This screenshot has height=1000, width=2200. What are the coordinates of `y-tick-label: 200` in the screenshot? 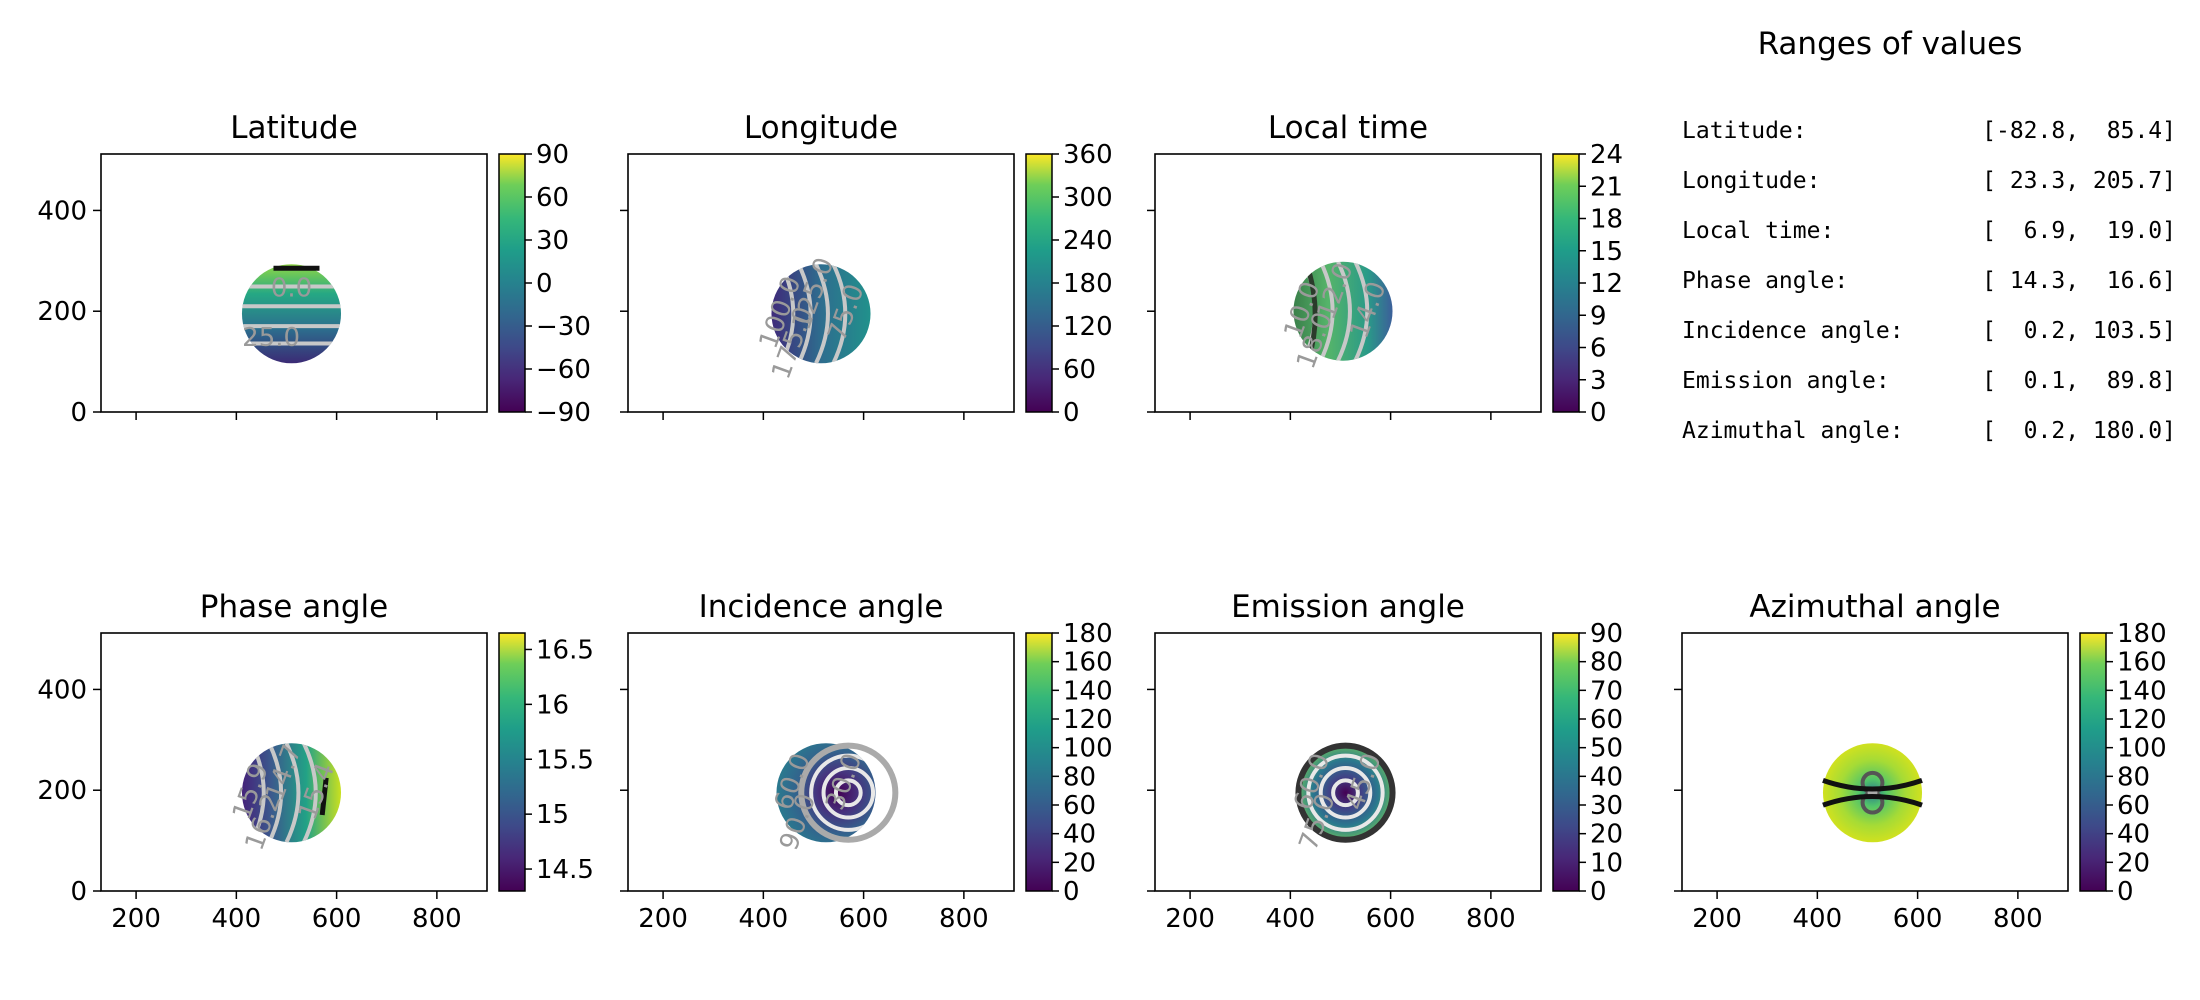 It's located at (62, 791).